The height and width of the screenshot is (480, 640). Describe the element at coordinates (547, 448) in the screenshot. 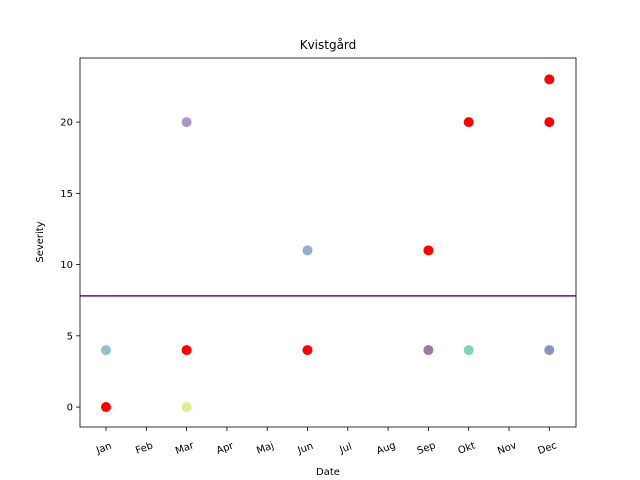

I see `x-tick-label: Dec` at that location.